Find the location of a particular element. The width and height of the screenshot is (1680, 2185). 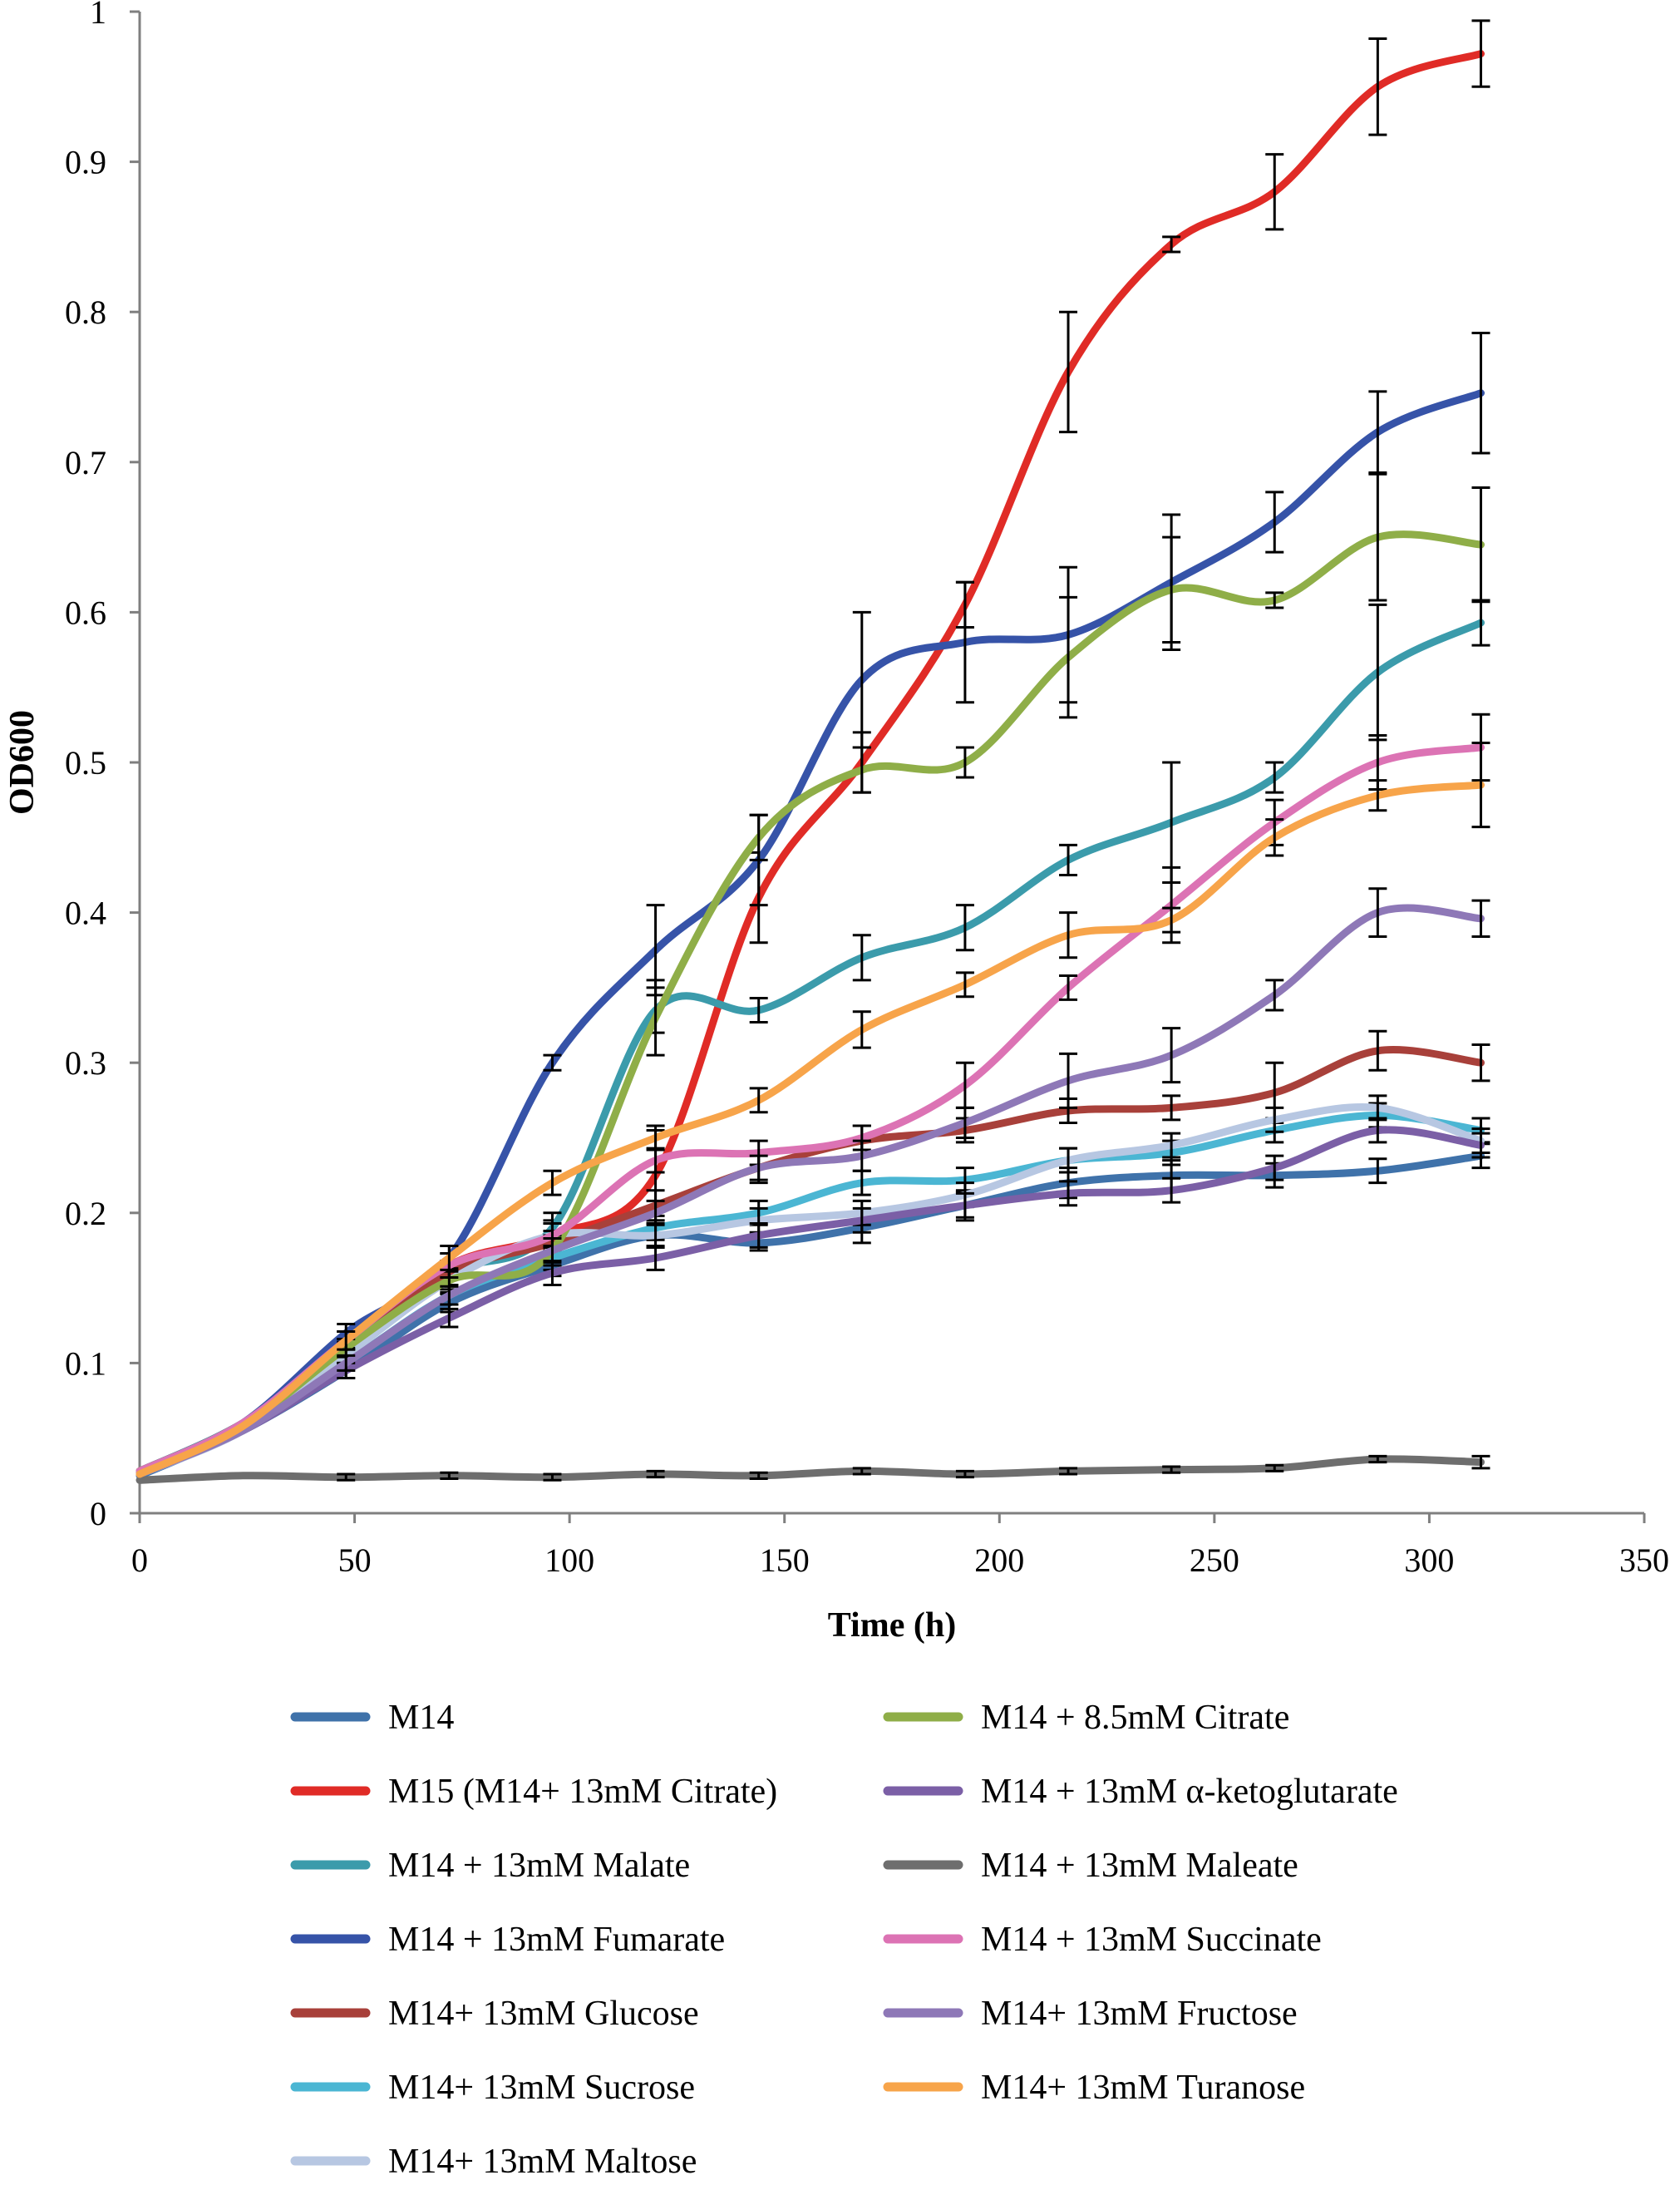

legend-item: M15 (M14+ 13mM Citrate) is located at coordinates (533, 1792).